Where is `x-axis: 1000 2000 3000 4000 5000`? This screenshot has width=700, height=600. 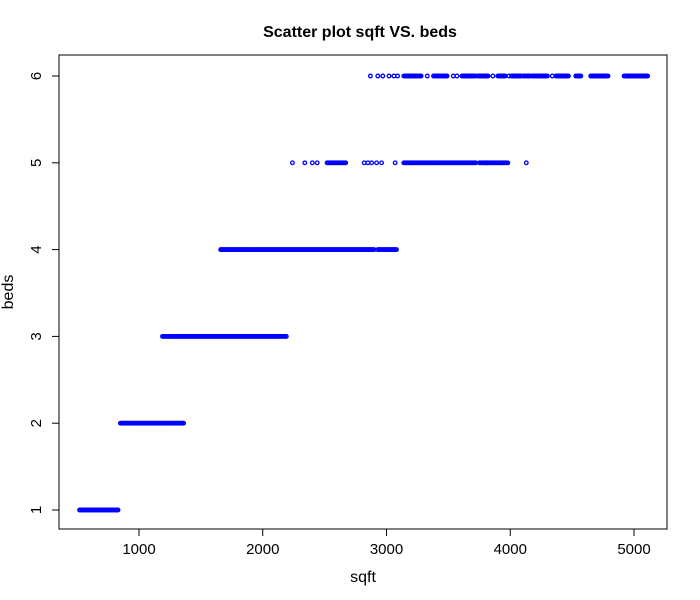
x-axis: 1000 2000 3000 4000 5000 is located at coordinates (386, 543).